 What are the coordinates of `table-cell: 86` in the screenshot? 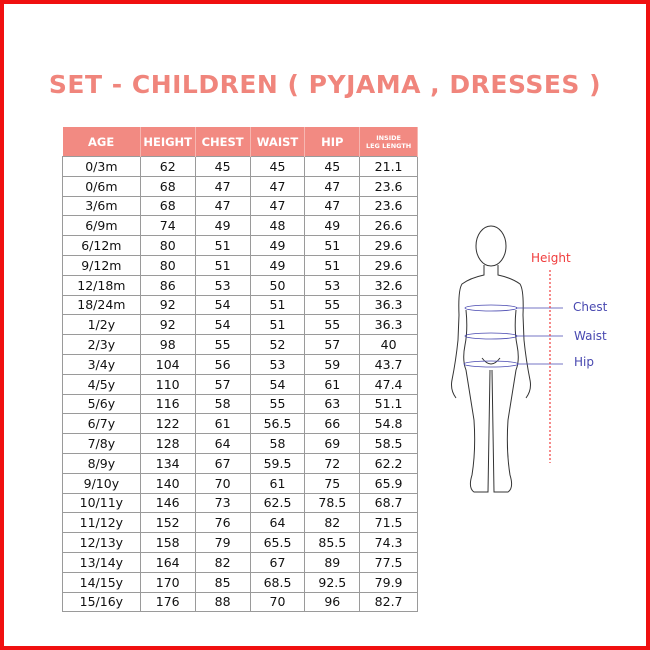 It's located at (167, 285).